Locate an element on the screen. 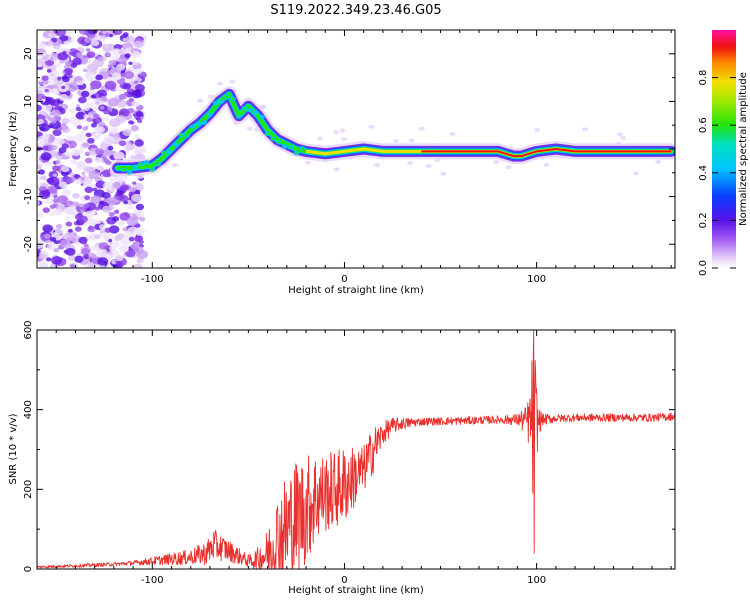 This screenshot has width=750, height=604. snr-y-tick-label: 600 is located at coordinates (28, 329).